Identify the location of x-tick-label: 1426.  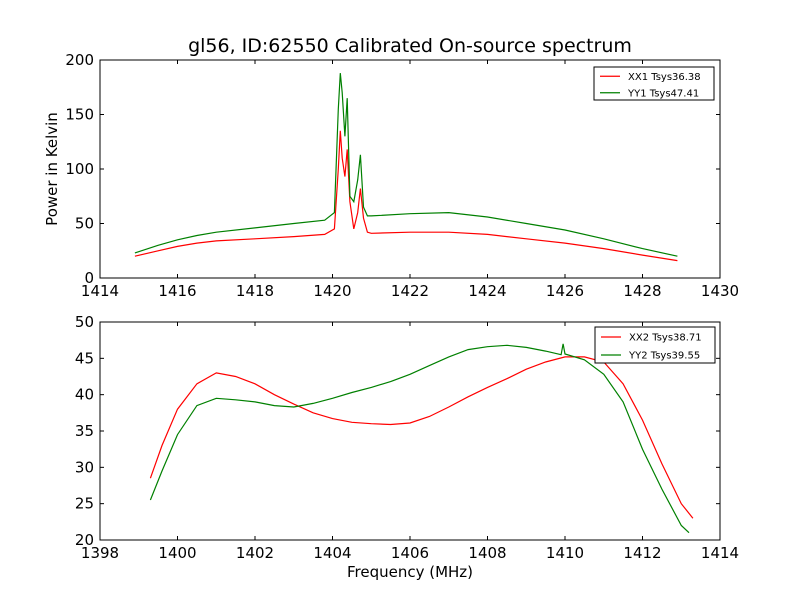
(565, 291).